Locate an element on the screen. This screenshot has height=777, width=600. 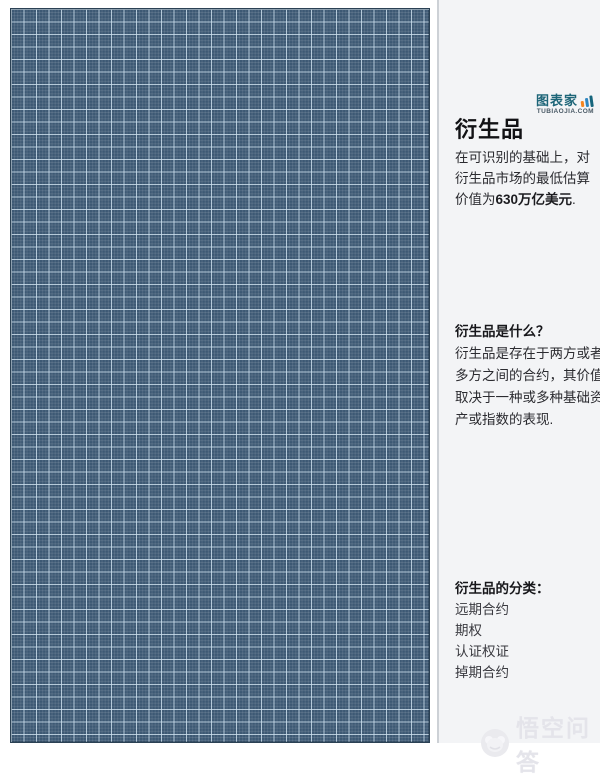
vertical-divider is located at coordinates (438, 371).